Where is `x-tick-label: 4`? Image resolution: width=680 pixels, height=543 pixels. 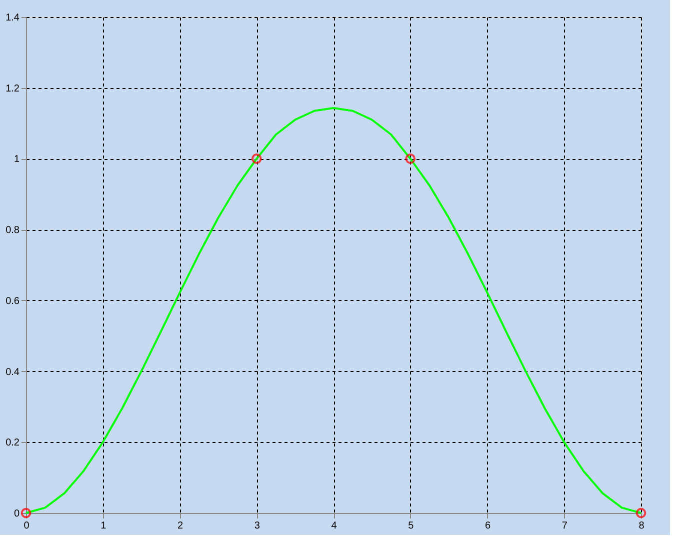 x-tick-label: 4 is located at coordinates (334, 526).